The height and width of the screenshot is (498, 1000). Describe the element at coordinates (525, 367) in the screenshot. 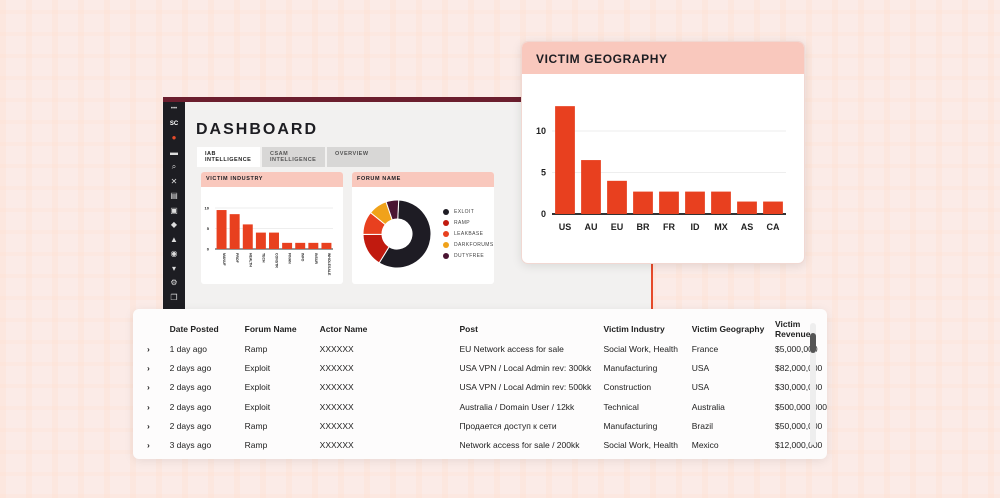

I see `table-cell: USA VPN / Local Admin rev: 300kk` at that location.